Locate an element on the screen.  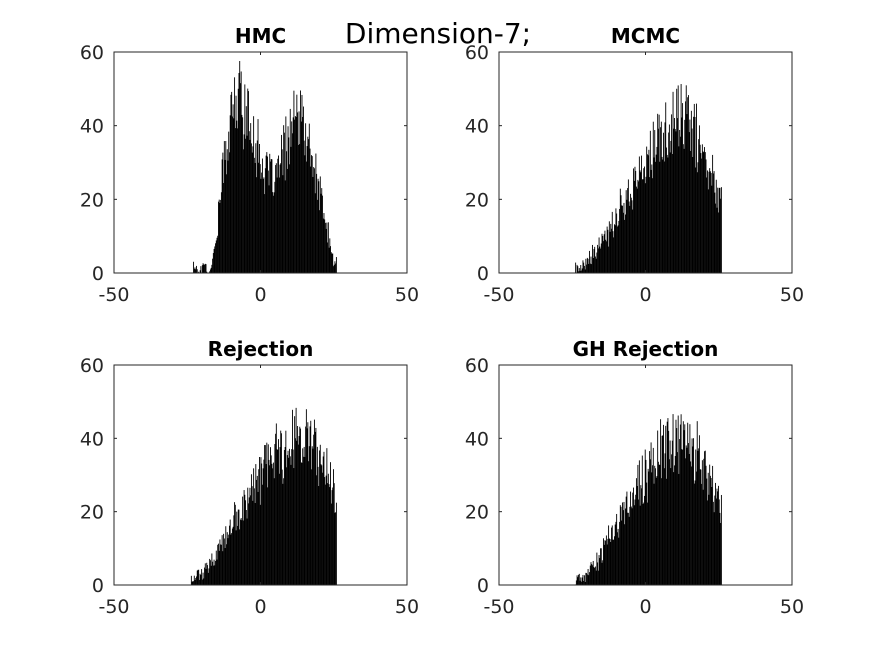
subplot-title: MCMC is located at coordinates (645, 36).